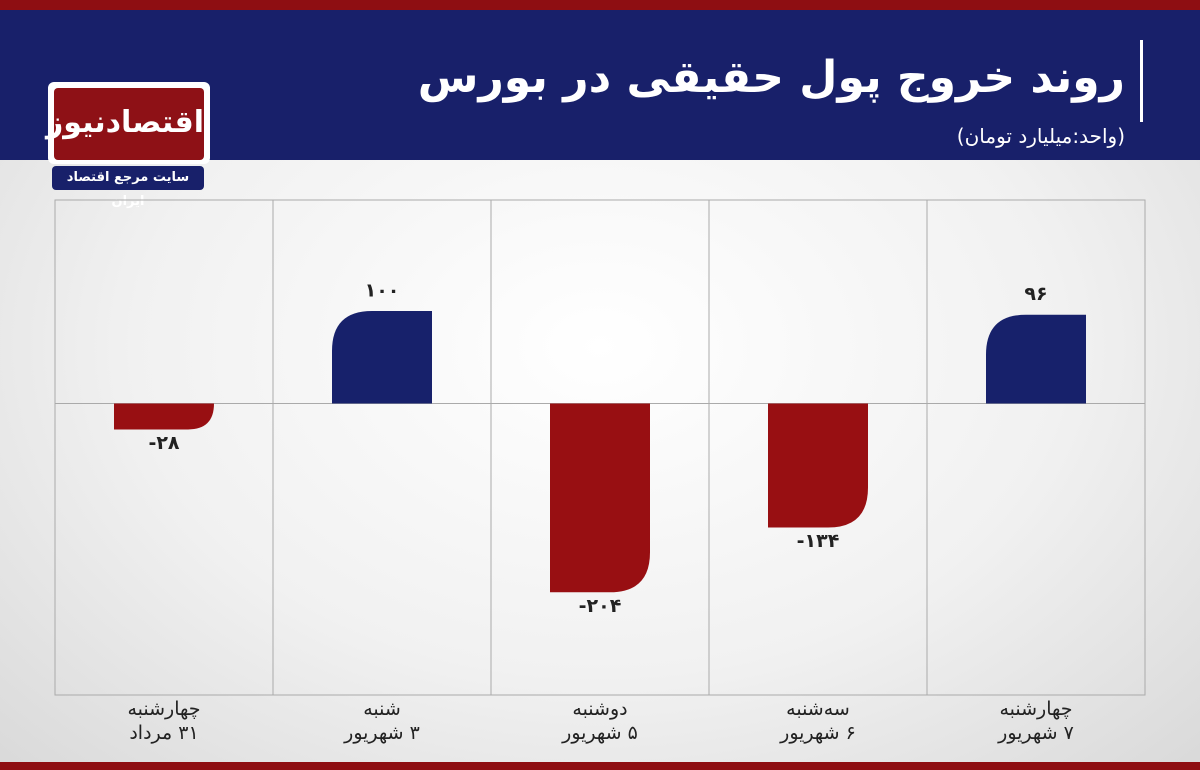  Describe the element at coordinates (128, 187) in the screenshot. I see `logo-tagline: سایت مرجع اقتصاد ایران` at that location.